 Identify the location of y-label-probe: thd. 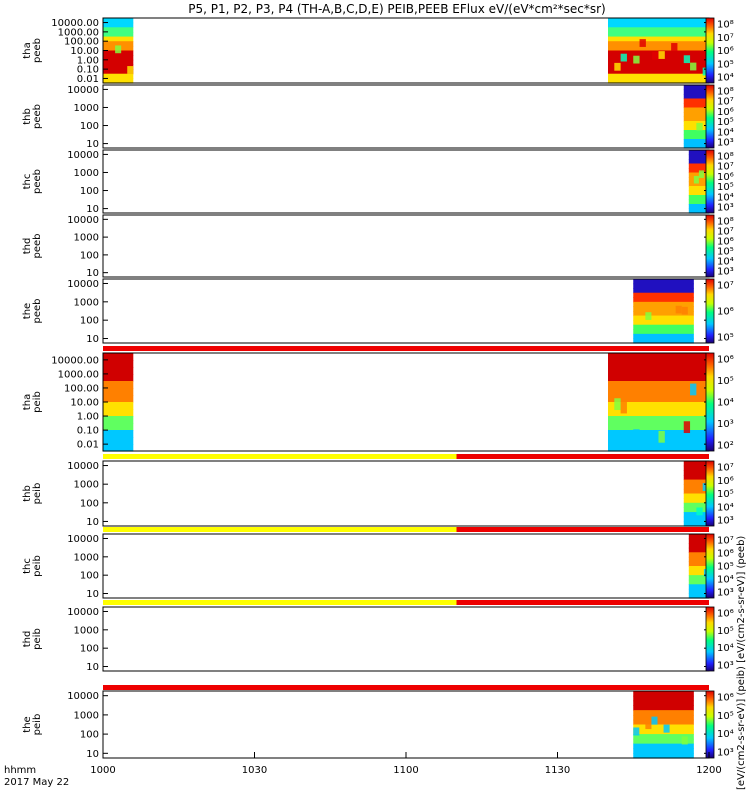
(27, 639).